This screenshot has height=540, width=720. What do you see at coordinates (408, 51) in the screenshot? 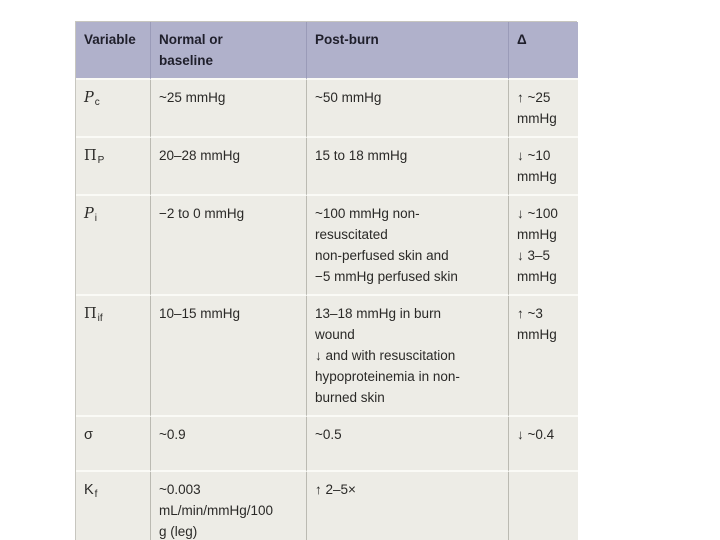
I see `header-postburn: Post-burn` at bounding box center [408, 51].